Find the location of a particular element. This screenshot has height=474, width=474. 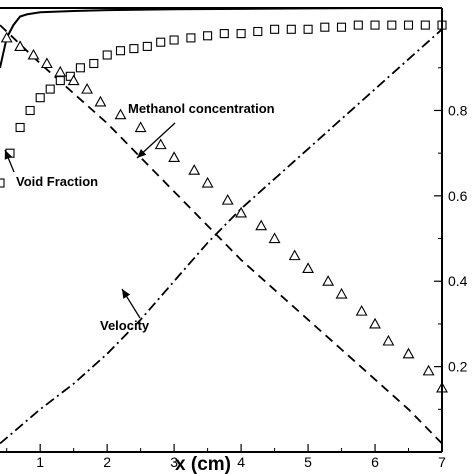

x-tick-label-4: 5 is located at coordinates (308, 462).